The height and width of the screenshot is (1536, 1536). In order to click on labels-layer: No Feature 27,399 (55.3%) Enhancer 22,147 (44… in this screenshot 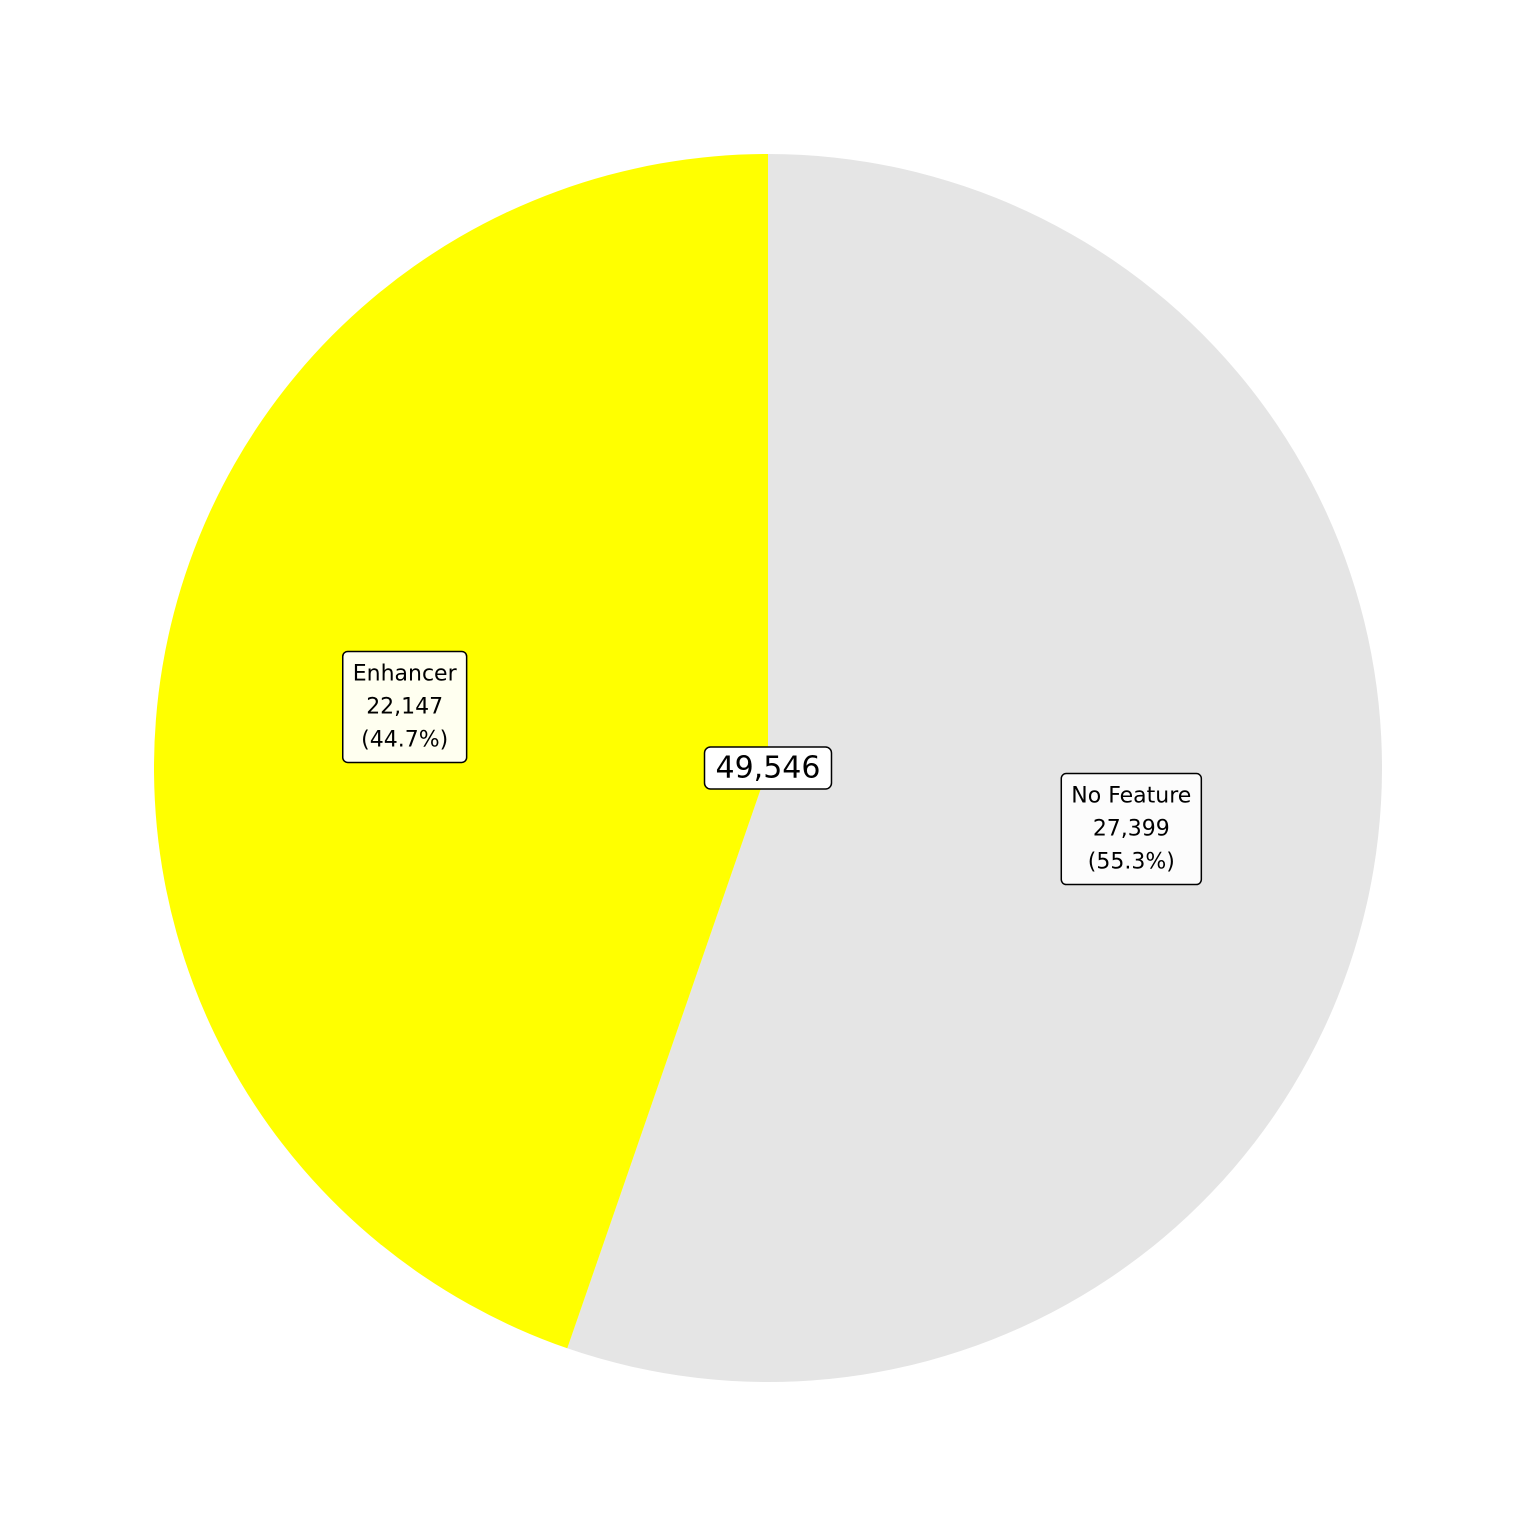, I will do `click(772, 768)`.